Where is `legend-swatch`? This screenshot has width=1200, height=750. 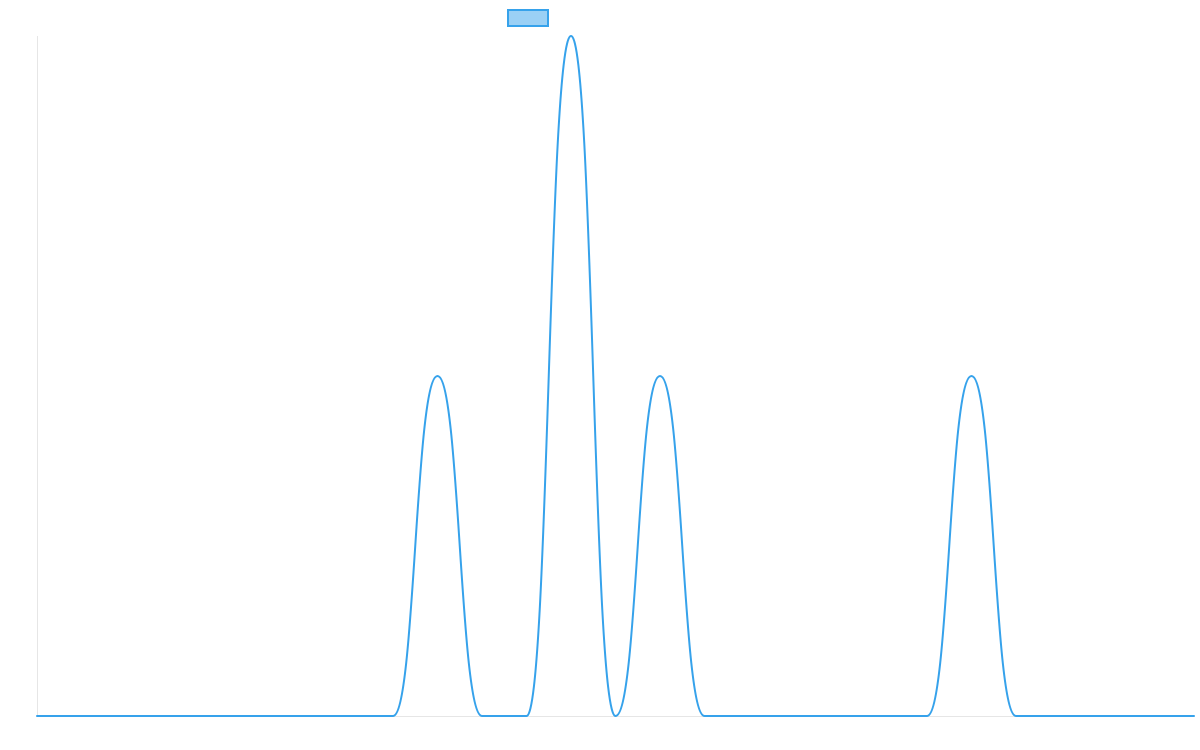
legend-swatch is located at coordinates (528, 18).